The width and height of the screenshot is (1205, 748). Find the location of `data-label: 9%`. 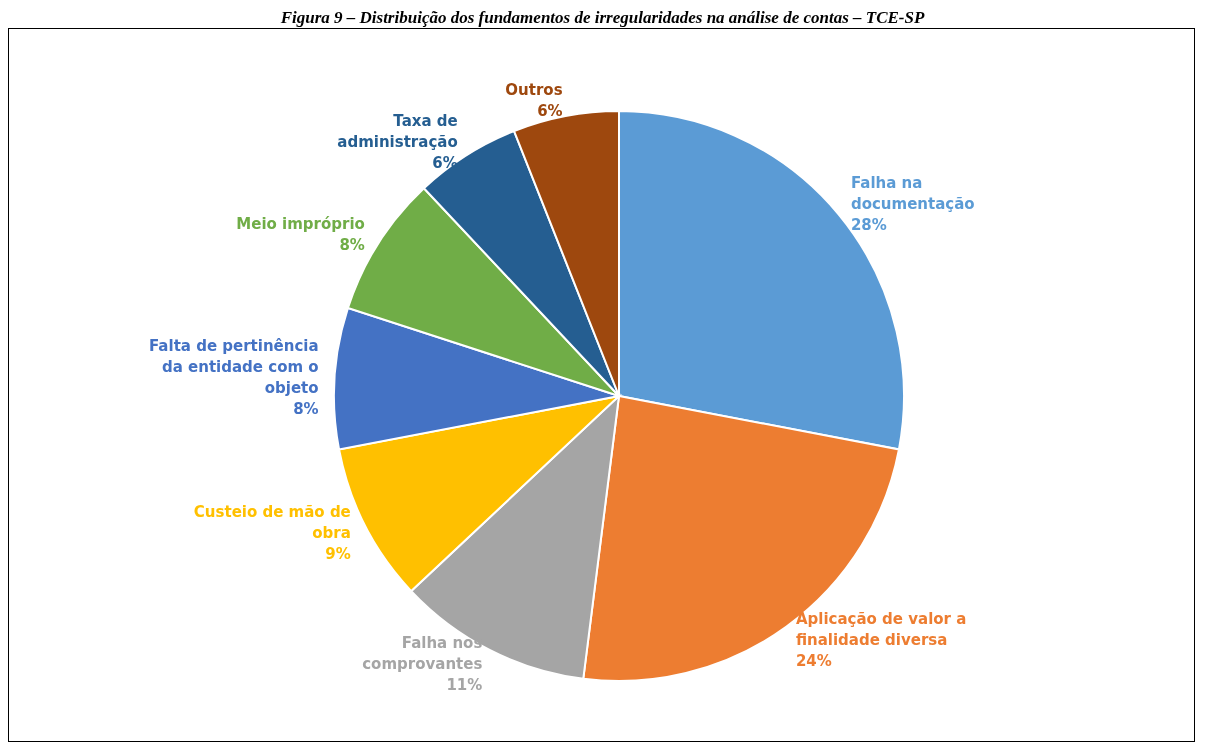

data-label: 9% is located at coordinates (338, 553).